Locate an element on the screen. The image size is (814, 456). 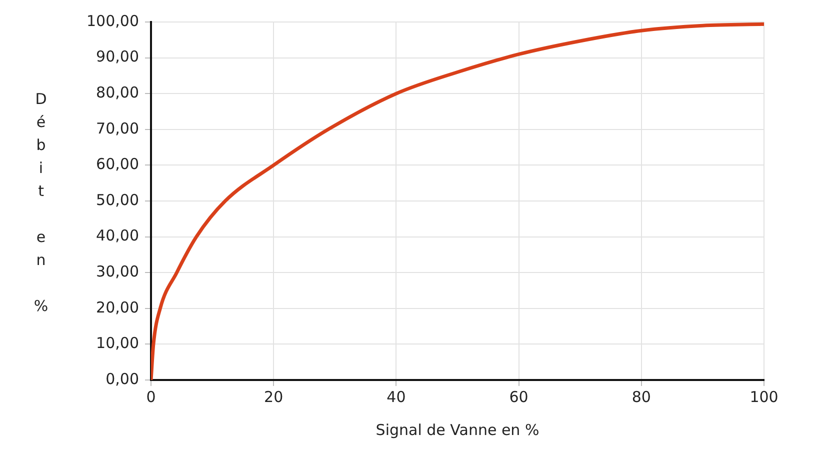
x-tick-label: 20 is located at coordinates (274, 397).